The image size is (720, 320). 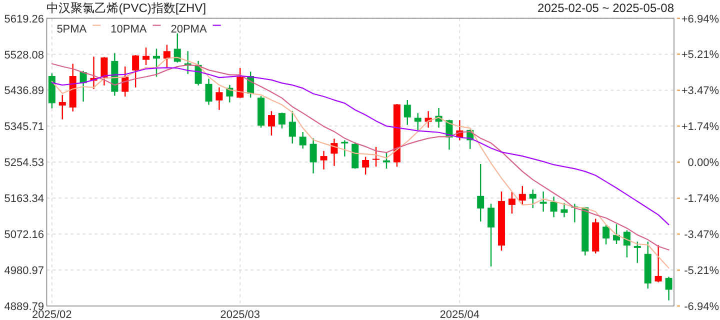 I want to click on y-tick-label: 4980.97, so click(x=24, y=271).